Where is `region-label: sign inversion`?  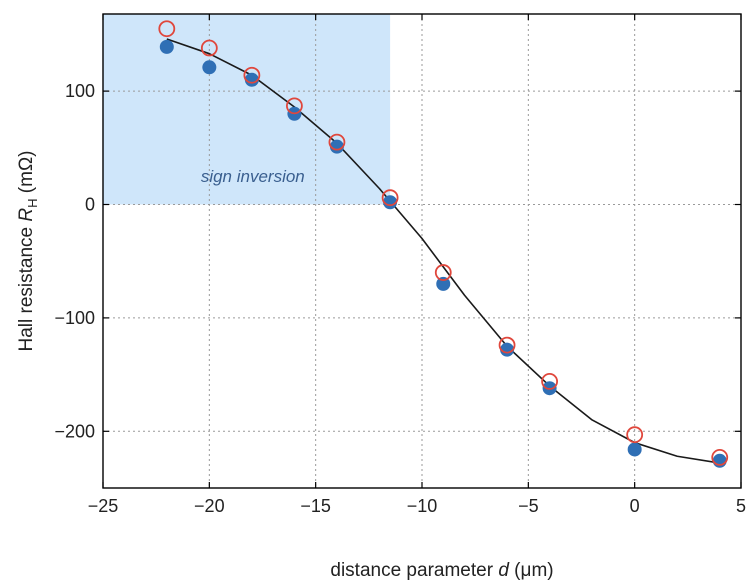 region-label: sign inversion is located at coordinates (253, 176).